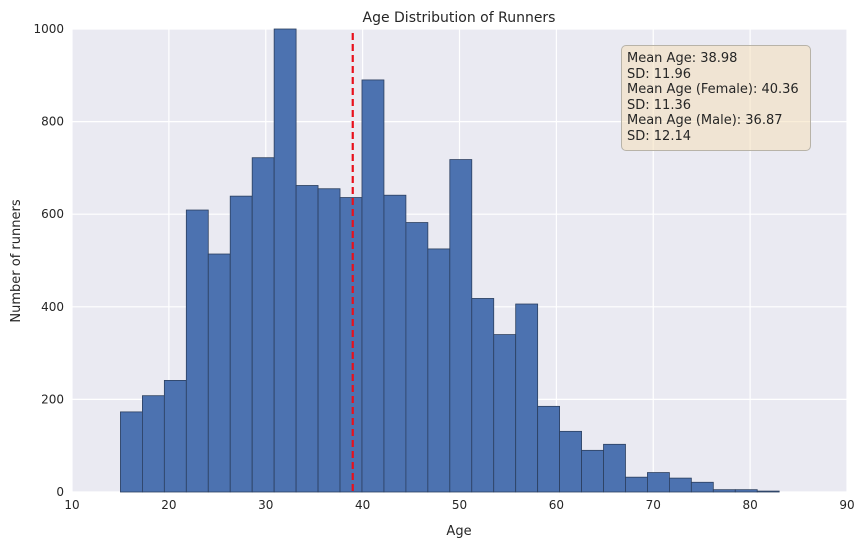  Describe the element at coordinates (71, 505) in the screenshot. I see `x-tick-label: 10` at that location.